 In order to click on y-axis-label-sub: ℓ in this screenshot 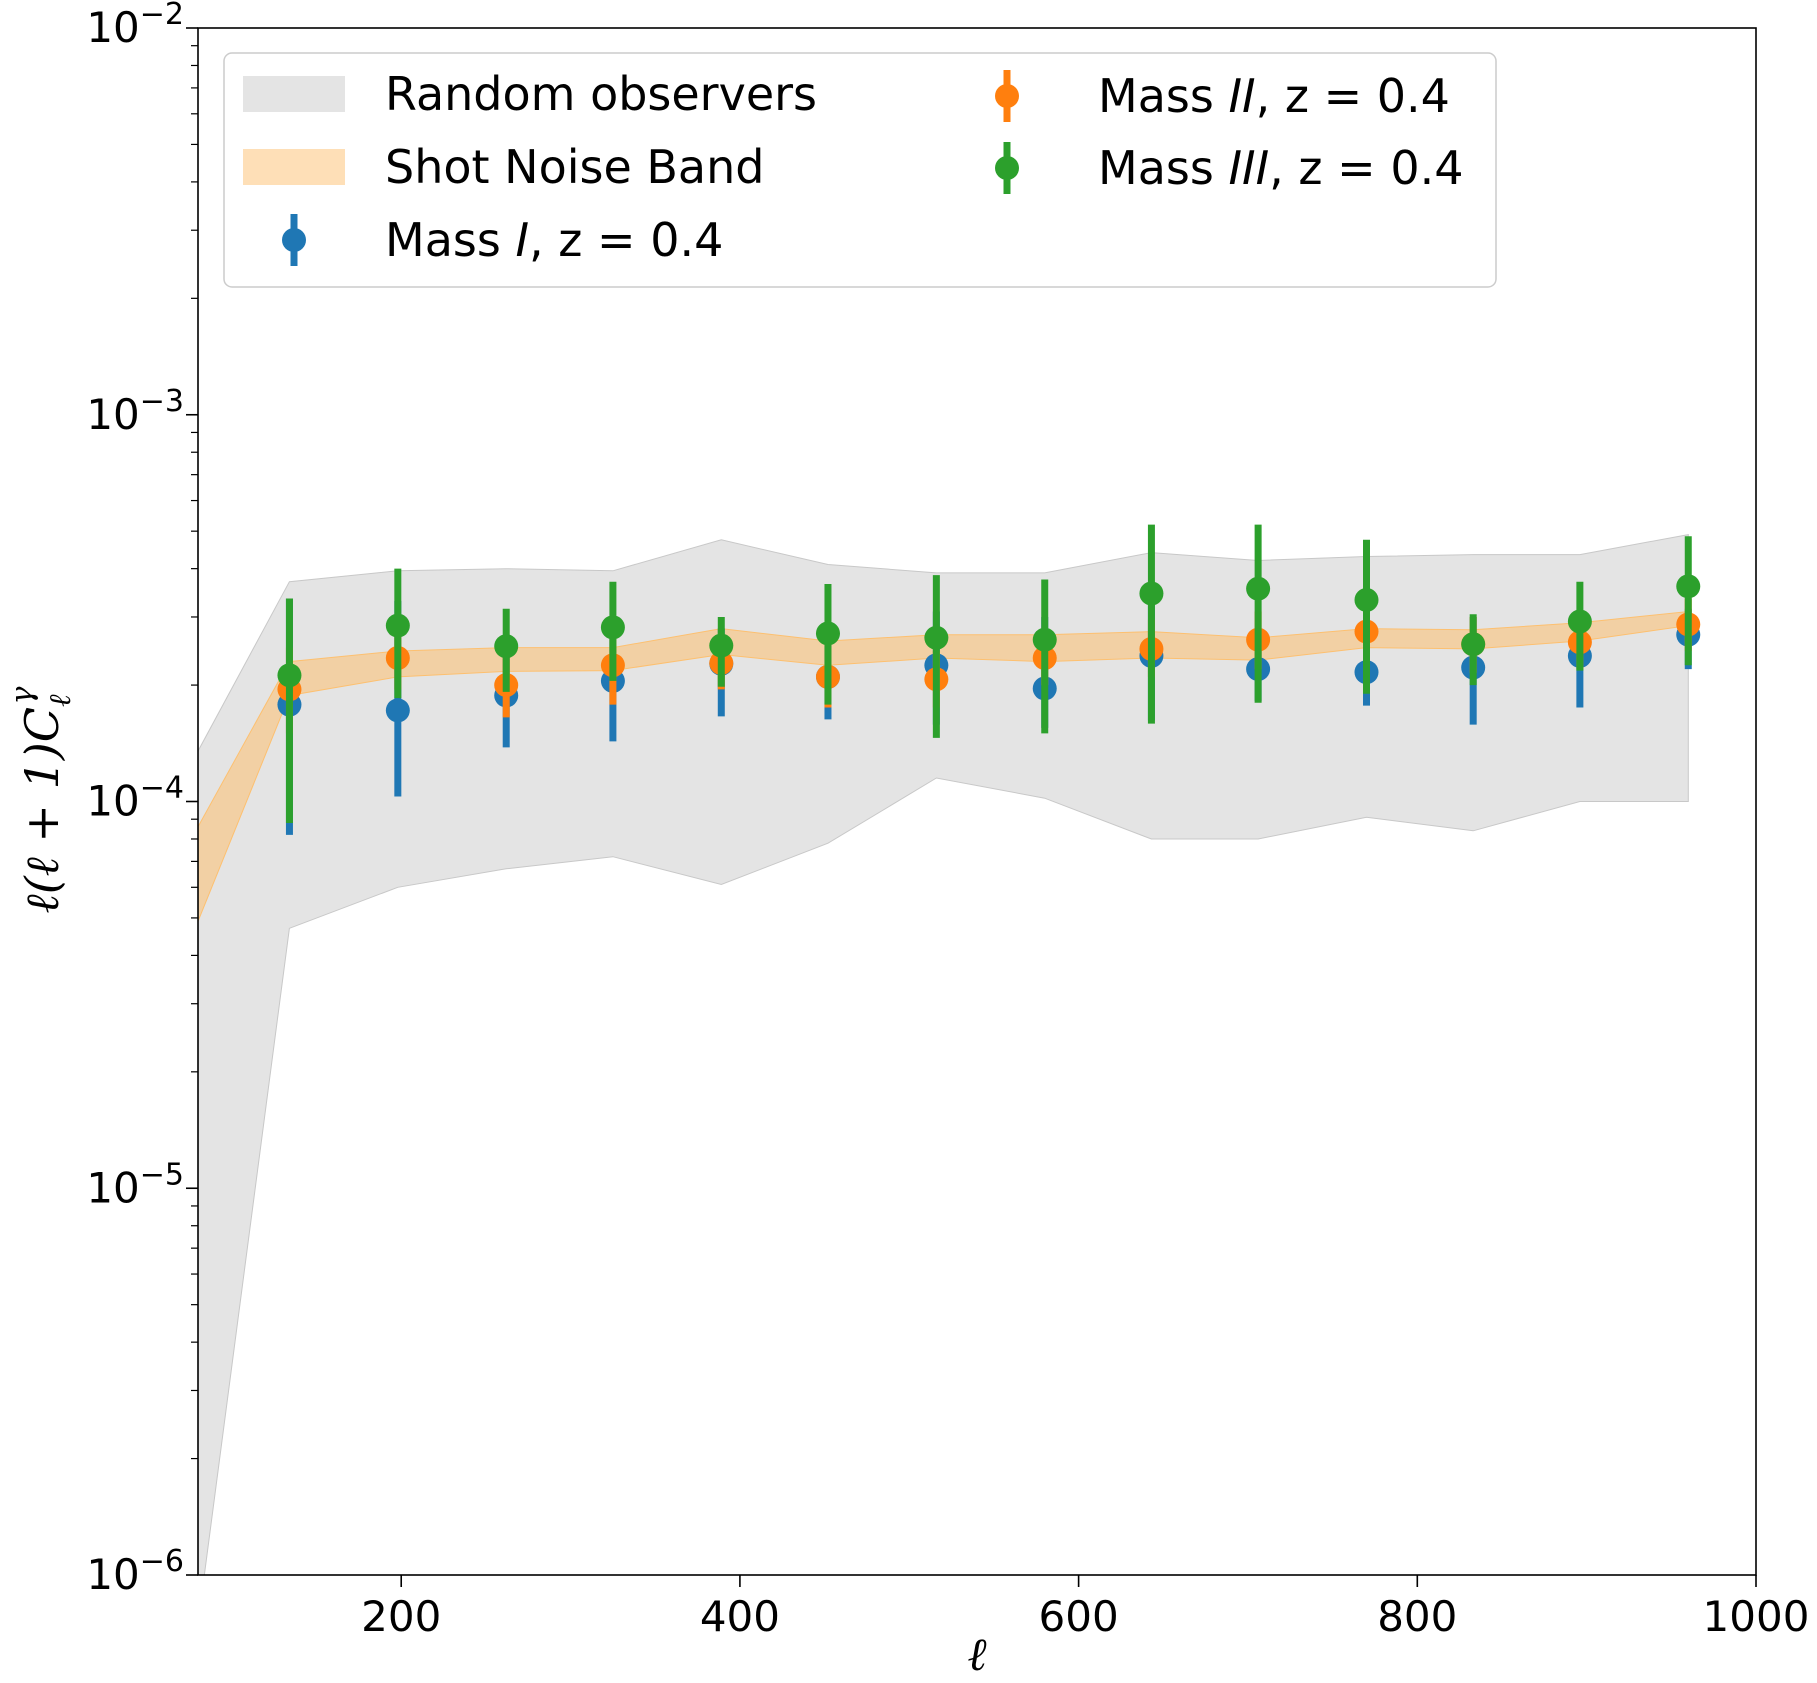, I will do `click(60, 700)`.